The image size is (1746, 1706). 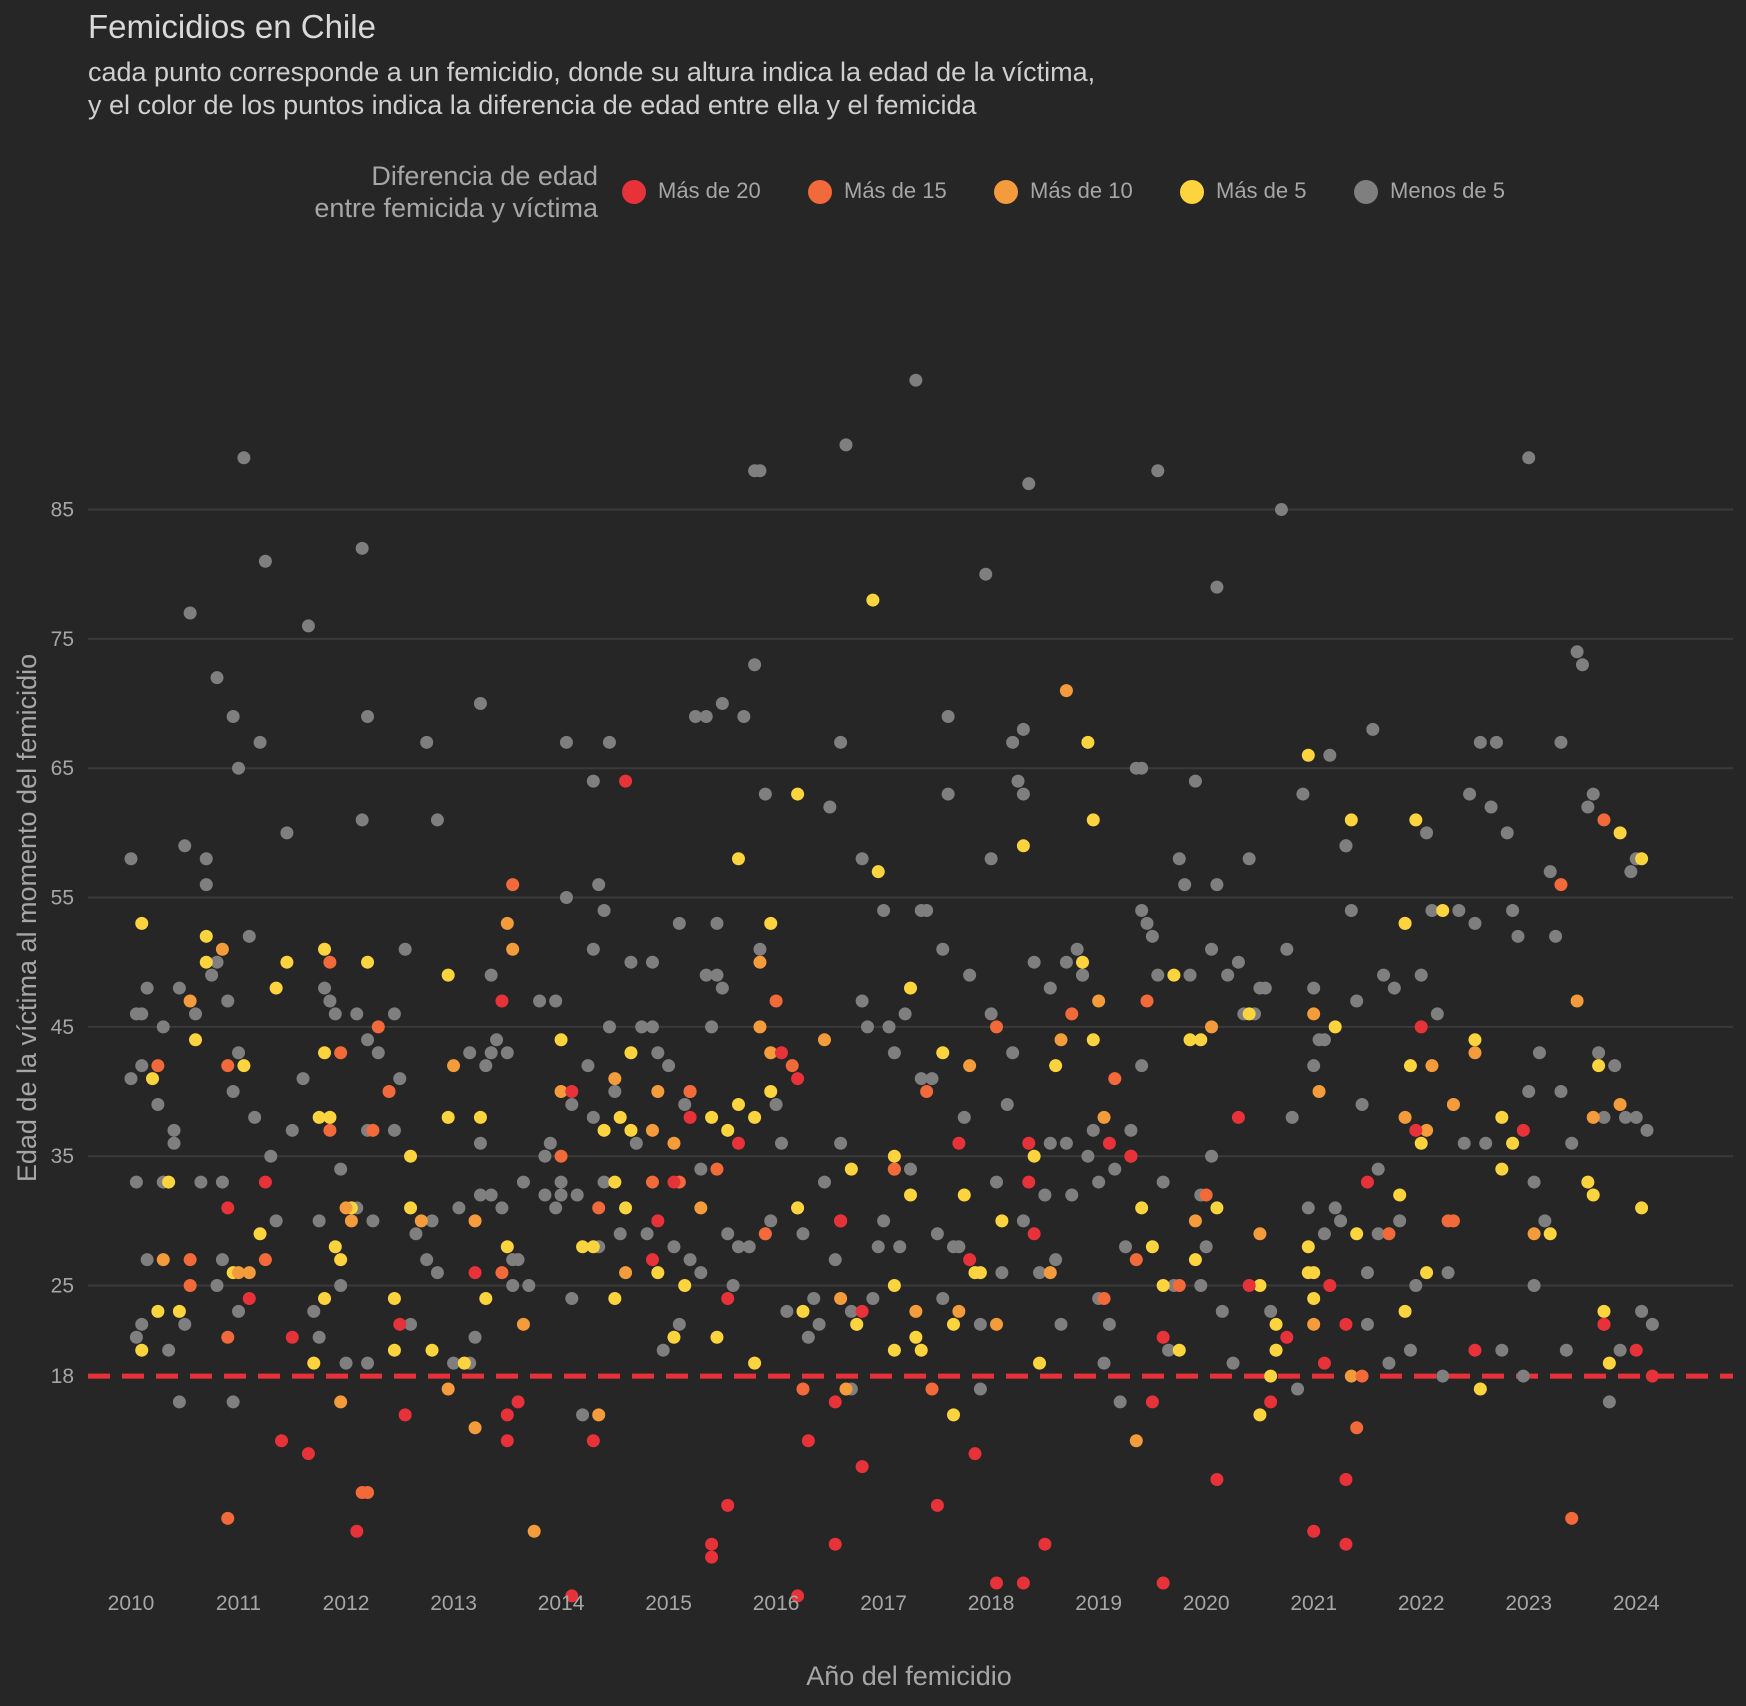 I want to click on x-tick-label: 2010, so click(x=131, y=1603).